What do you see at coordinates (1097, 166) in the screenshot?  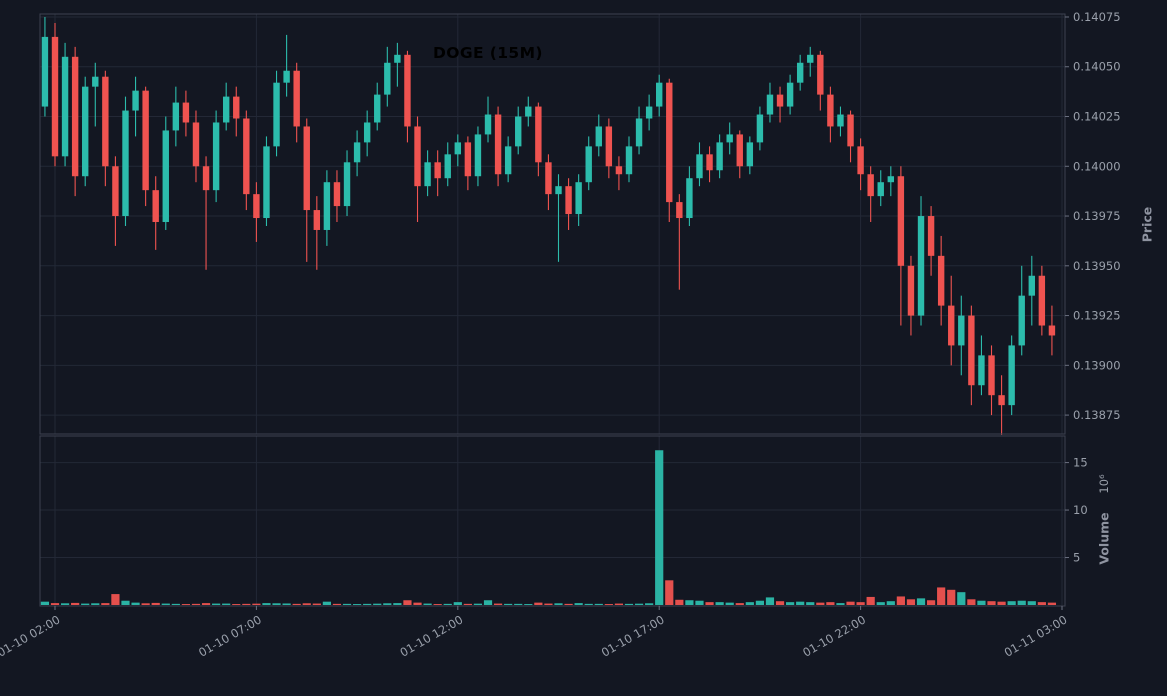 I see `price-tick-label: 0.14000` at bounding box center [1097, 166].